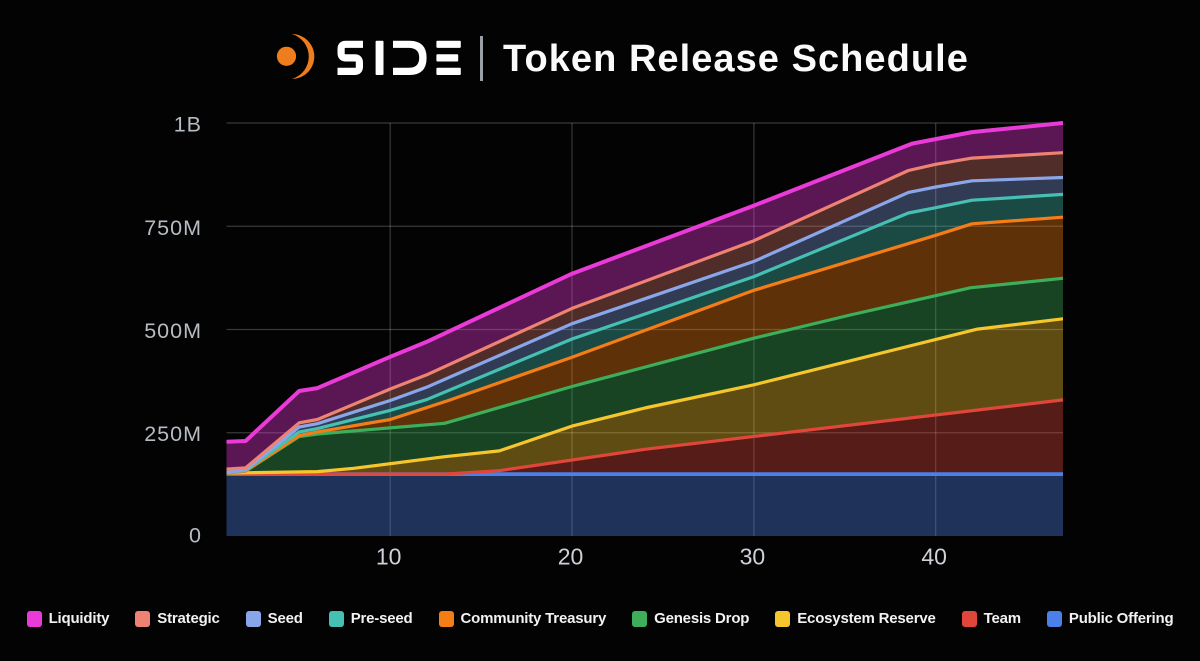 The image size is (1200, 661). Describe the element at coordinates (389, 557) in the screenshot. I see `svg-text: 10` at that location.